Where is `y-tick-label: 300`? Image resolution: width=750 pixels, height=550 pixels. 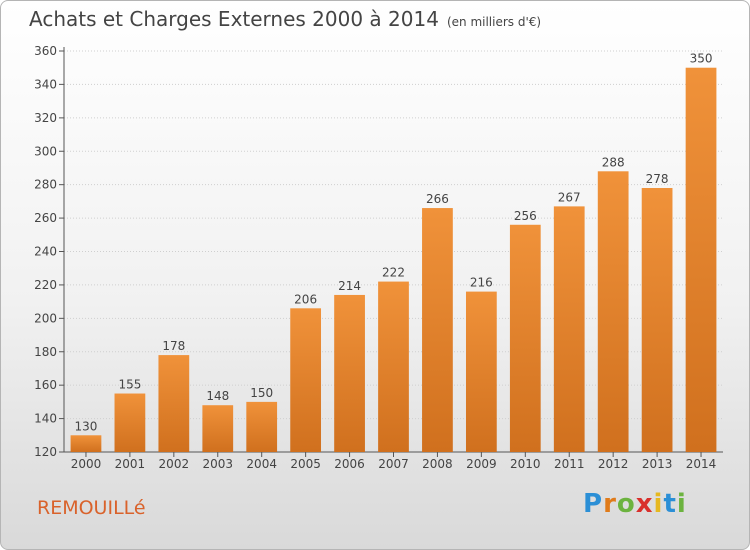 y-tick-label: 300 is located at coordinates (45, 151).